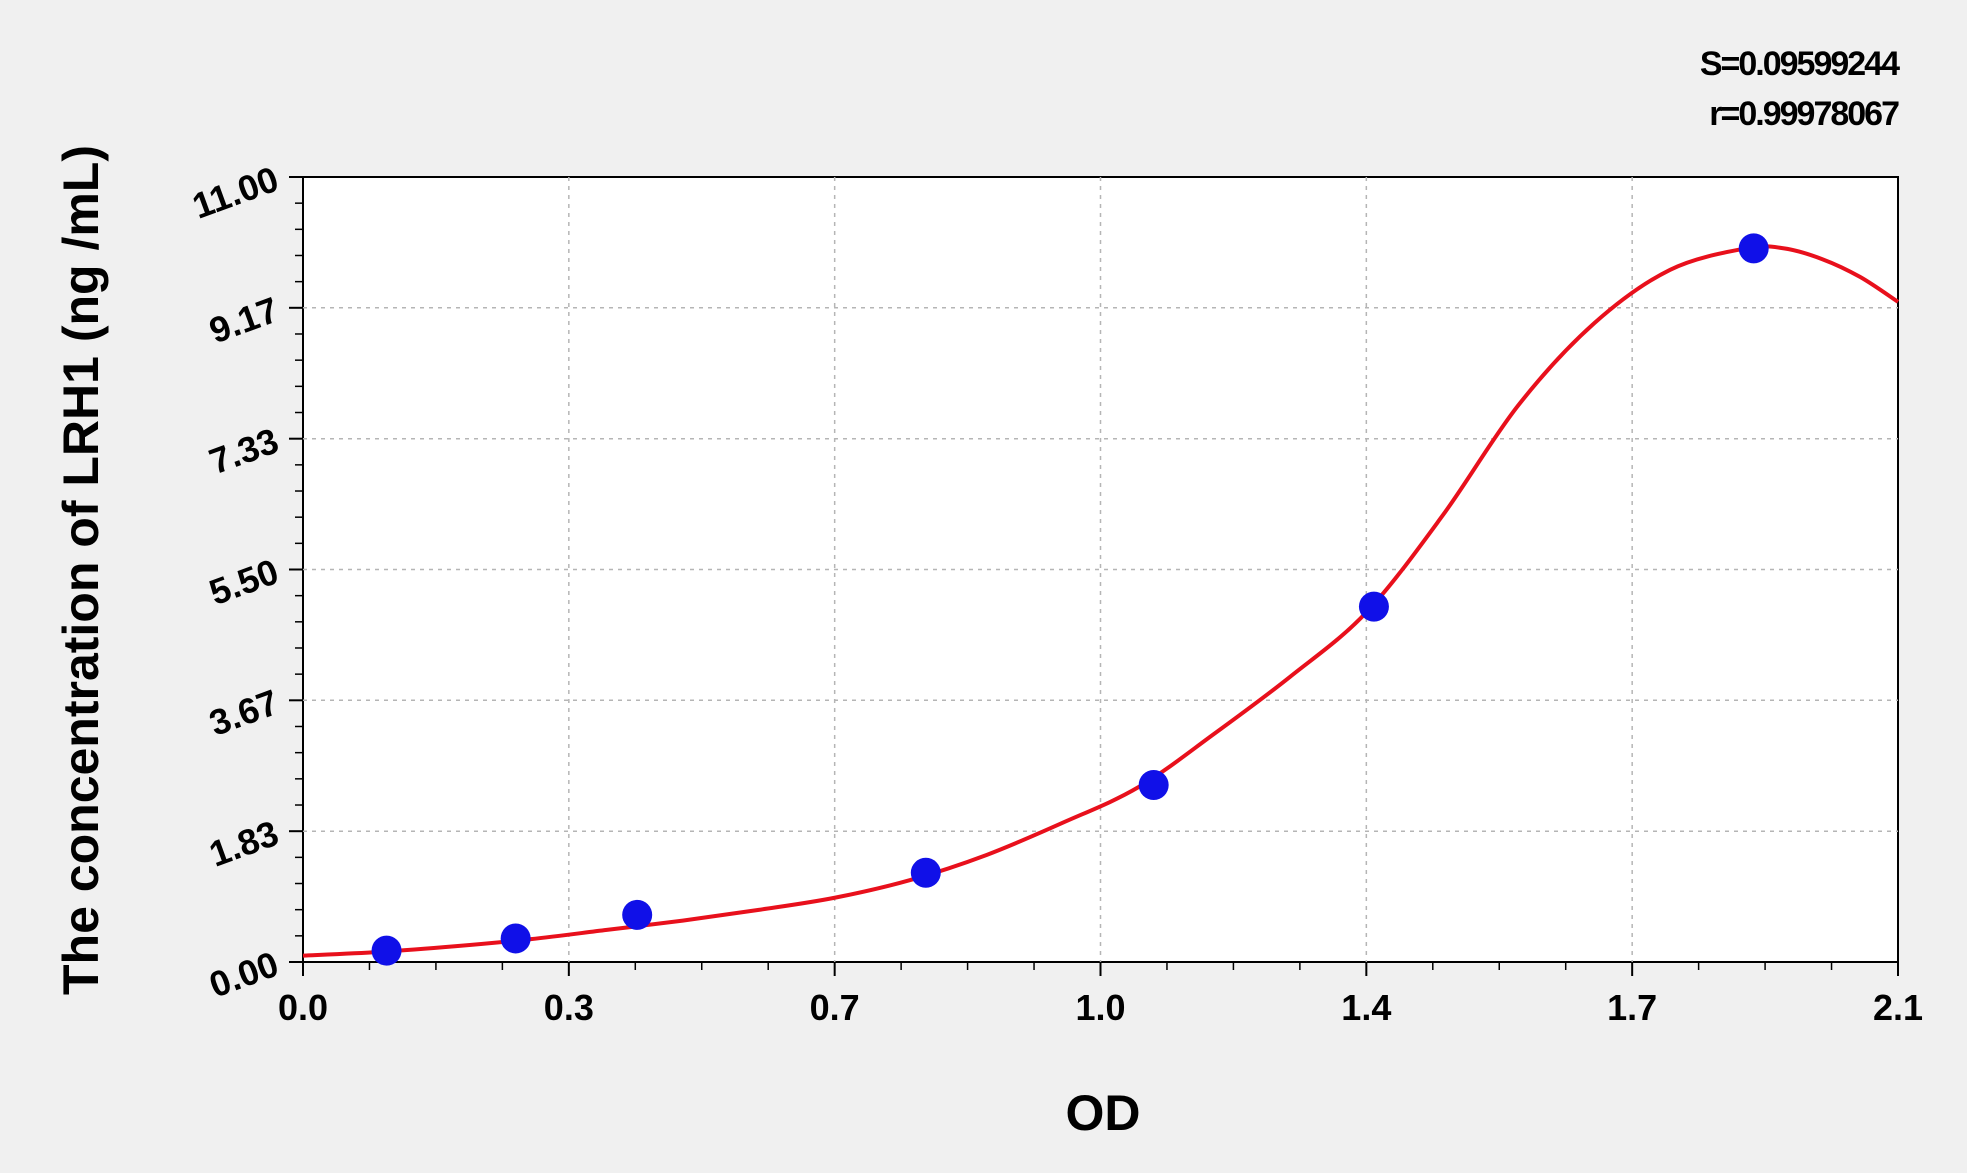  Describe the element at coordinates (1366, 1007) in the screenshot. I see `x-tick-label: 1.4` at that location.